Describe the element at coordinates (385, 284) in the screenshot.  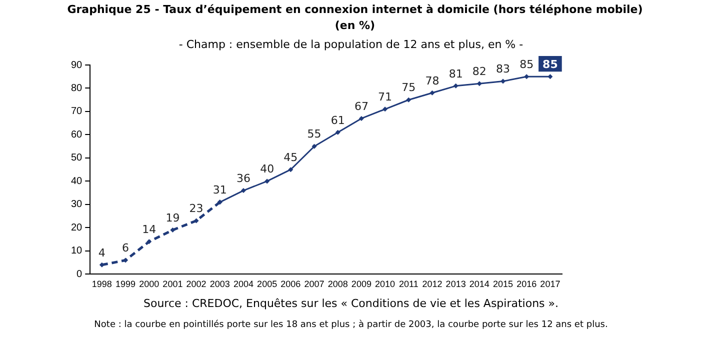
I see `x-tick-label: 2010` at that location.